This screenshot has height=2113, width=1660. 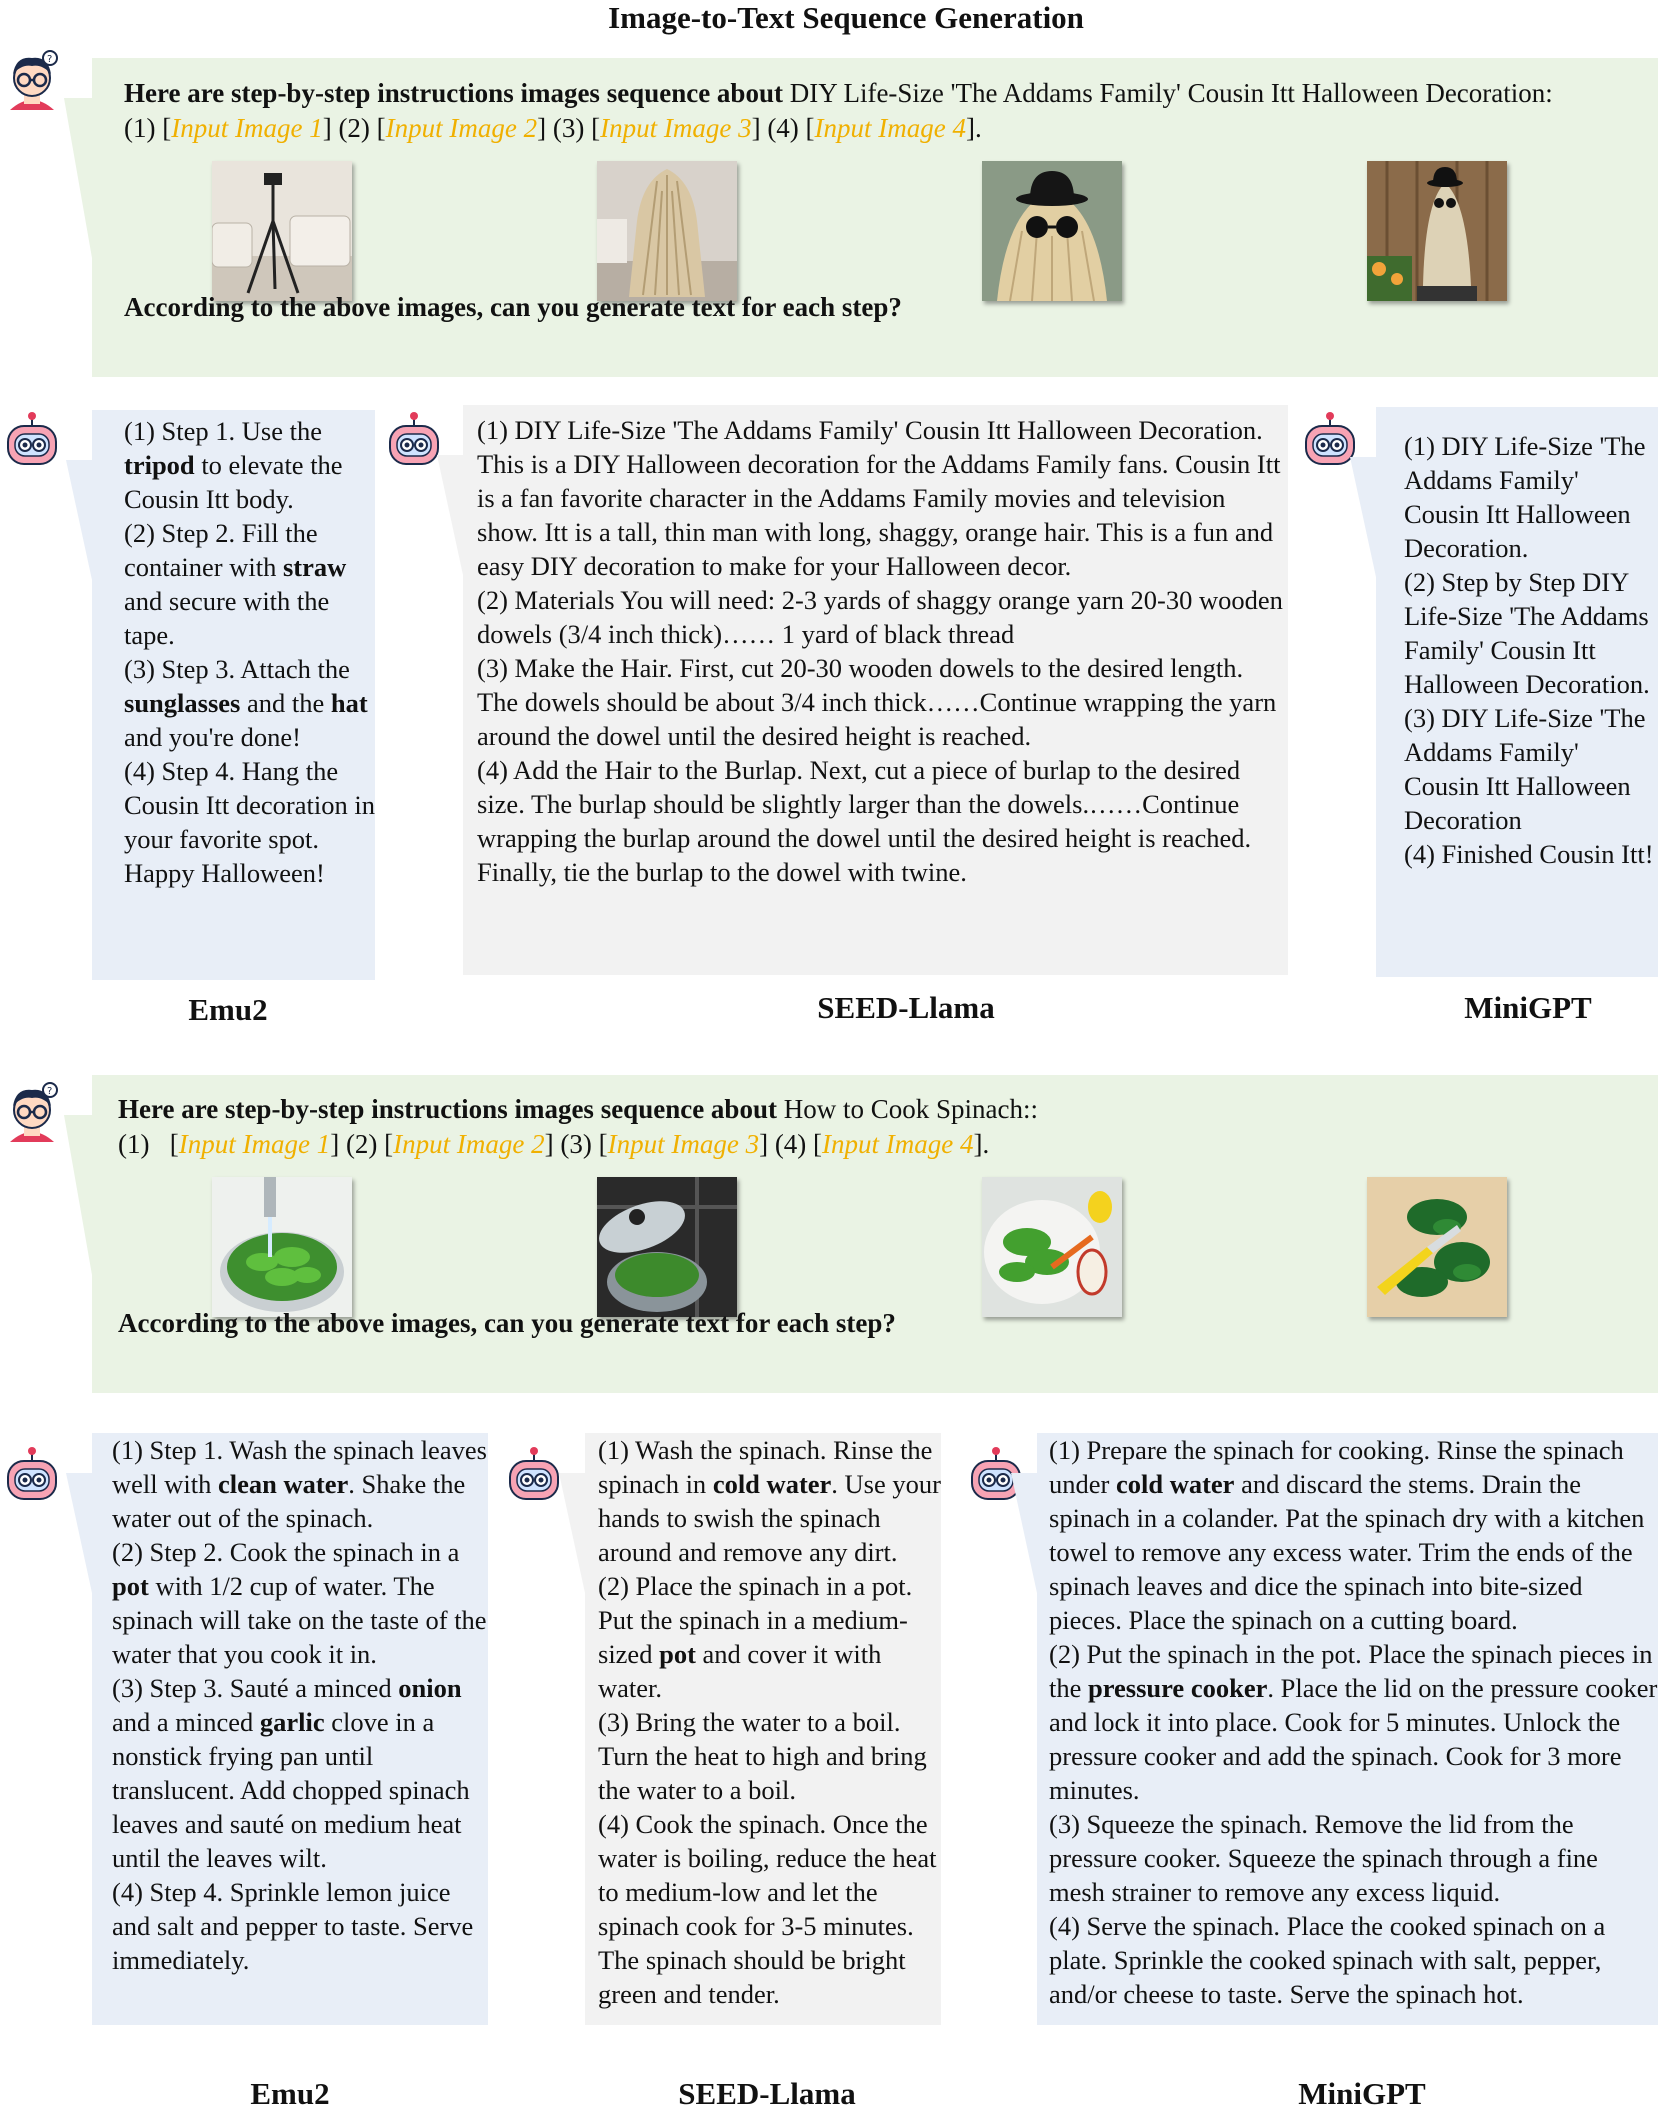 What do you see at coordinates (282, 1247) in the screenshot?
I see `input-image-1-washing-spinach` at bounding box center [282, 1247].